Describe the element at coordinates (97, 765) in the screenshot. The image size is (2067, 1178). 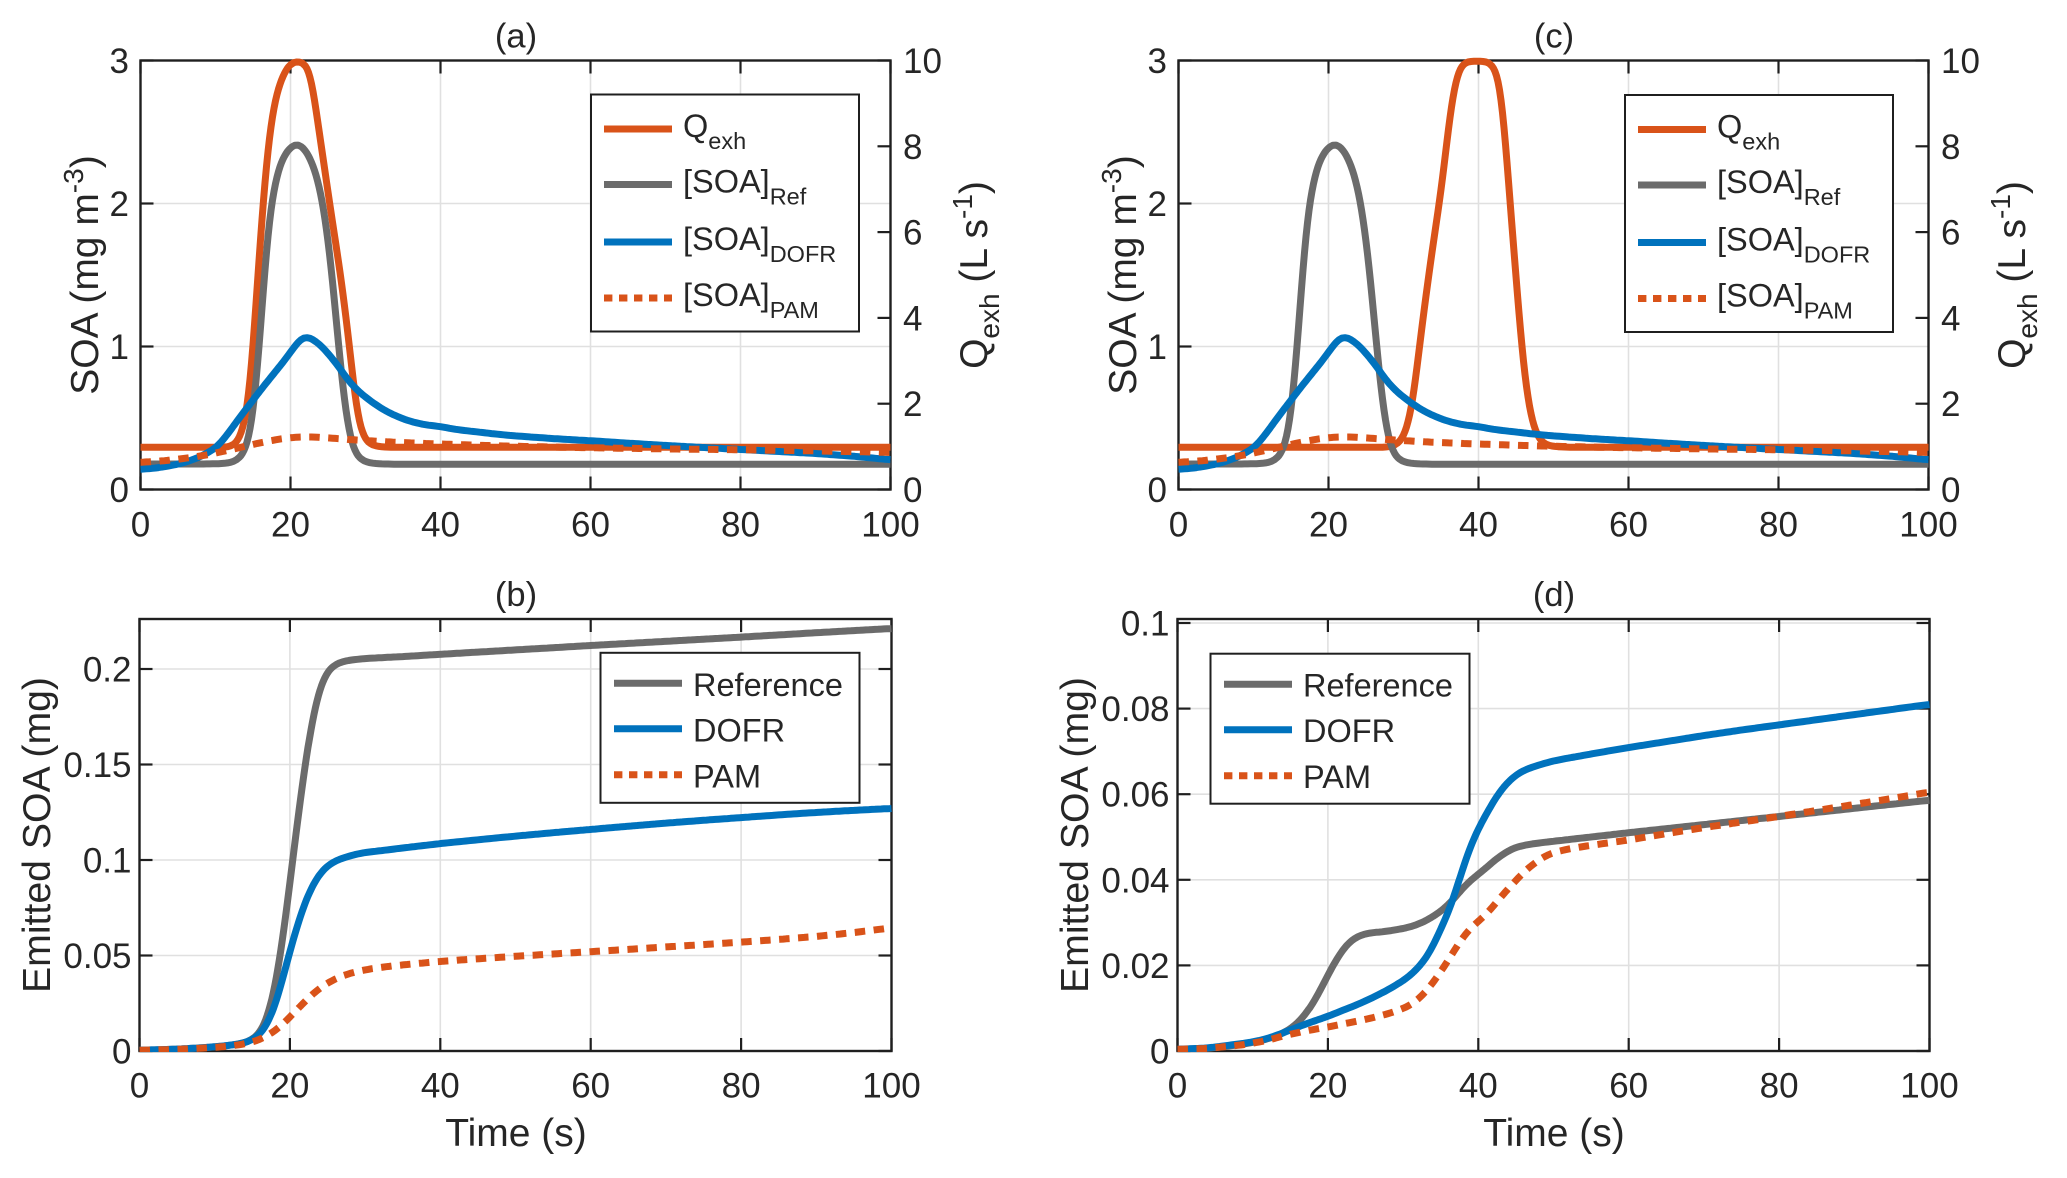
I see `svg-text: 0.15` at that location.